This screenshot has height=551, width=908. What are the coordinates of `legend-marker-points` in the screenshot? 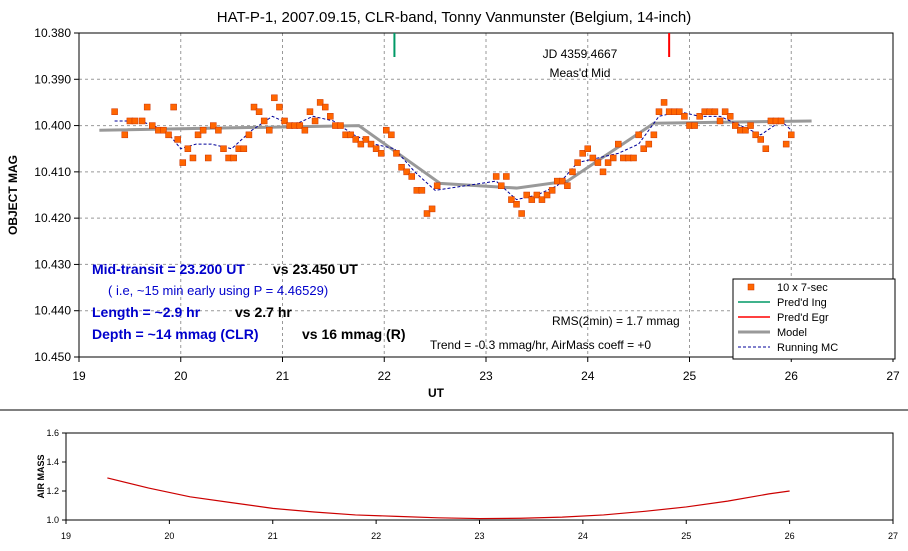 It's located at (751, 287).